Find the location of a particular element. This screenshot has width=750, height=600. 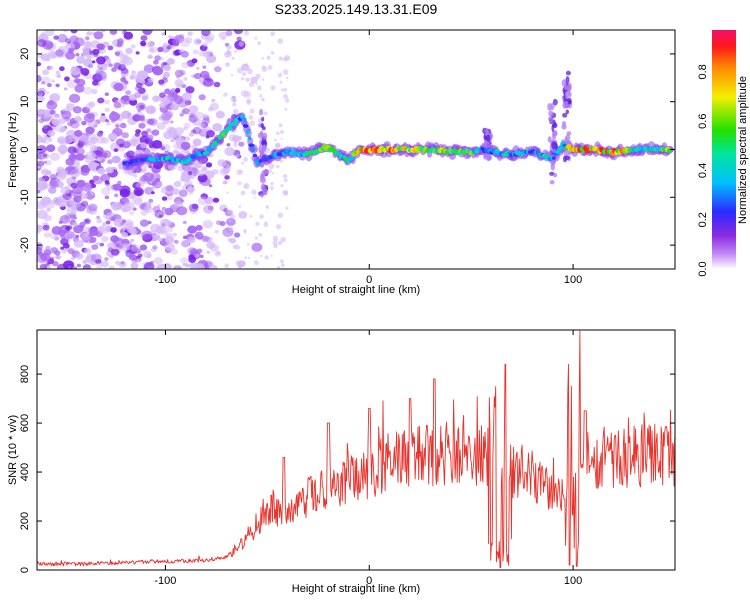

colorbar-tick-label: 0.6 is located at coordinates (703, 121).